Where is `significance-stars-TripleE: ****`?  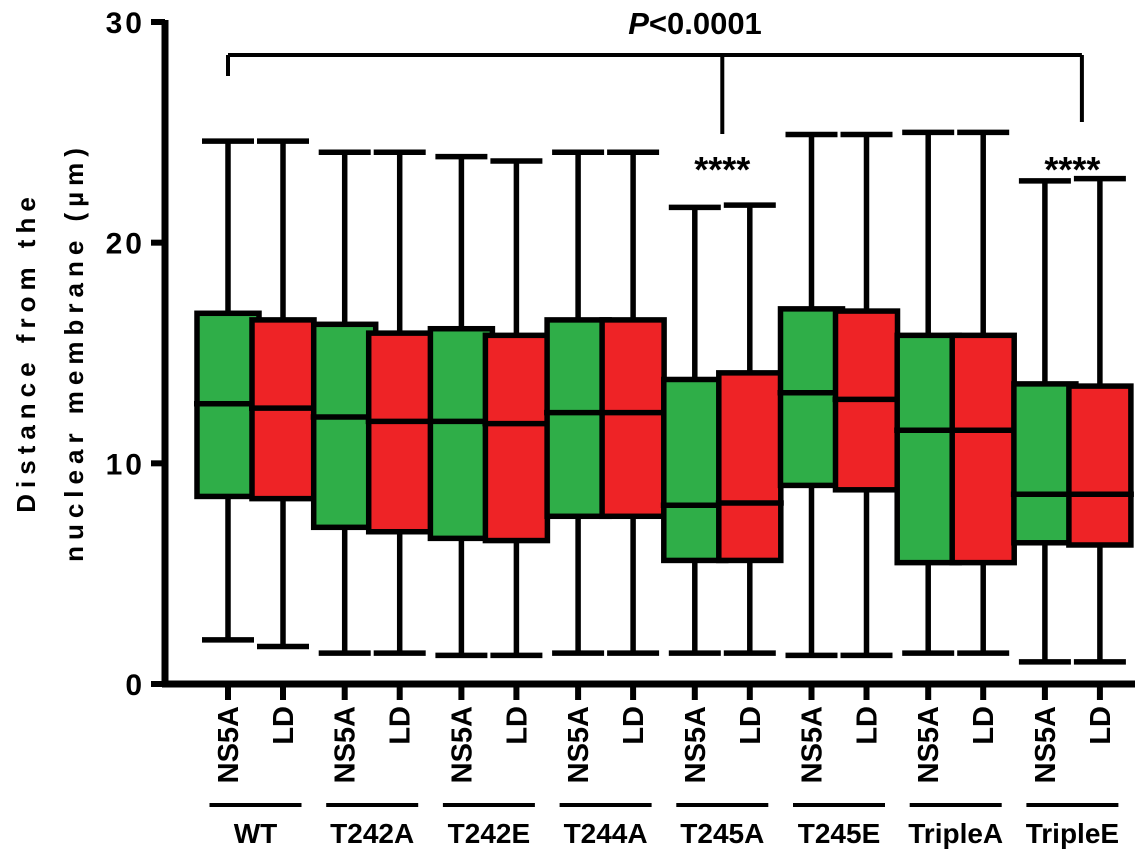 significance-stars-TripleE: **** is located at coordinates (1072, 169).